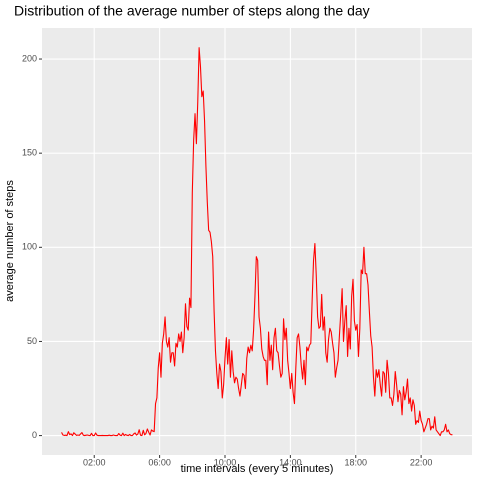 This screenshot has width=480, height=480. What do you see at coordinates (355, 462) in the screenshot?
I see `x-tick-label: 18:00` at bounding box center [355, 462].